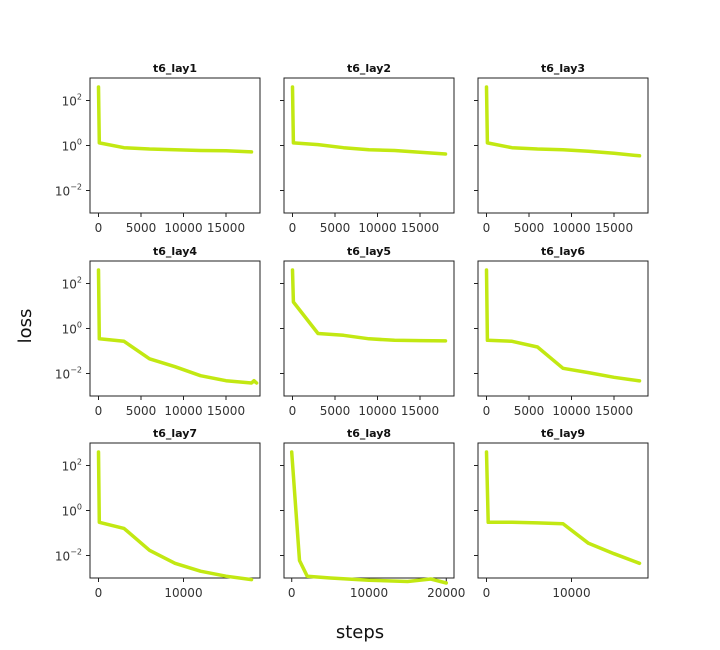 Image resolution: width=720 pixels, height=650 pixels. Describe the element at coordinates (369, 68) in the screenshot. I see `subplot-title: t6_lay2` at that location.